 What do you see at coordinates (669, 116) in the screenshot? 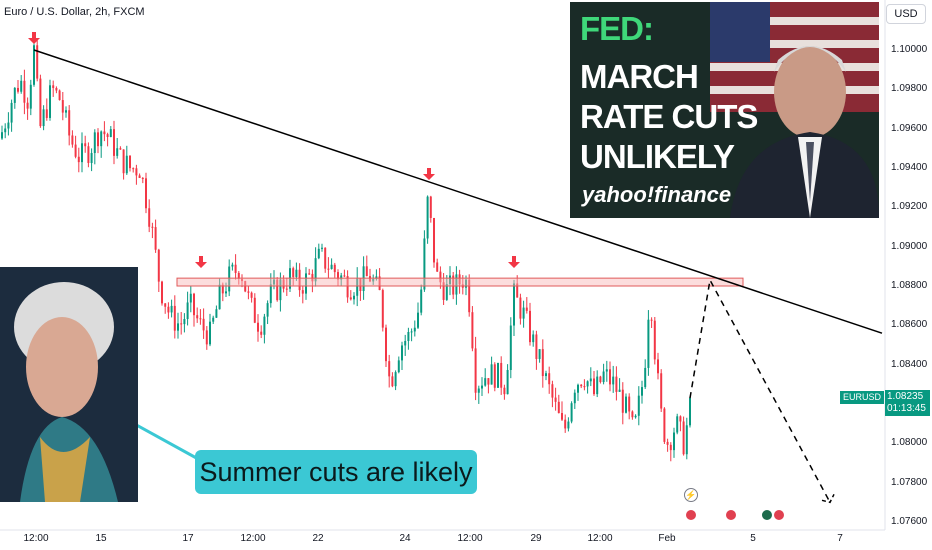
I see `fed-headline-3: RATE CUTS` at bounding box center [669, 116].